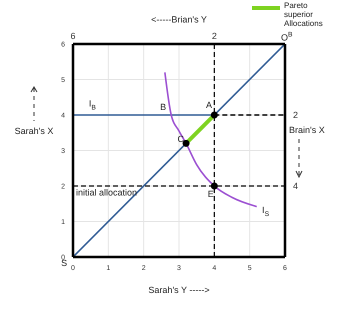 This screenshot has width=346, height=324. What do you see at coordinates (73, 36) in the screenshot?
I see `x2-tick-label: 6` at bounding box center [73, 36].